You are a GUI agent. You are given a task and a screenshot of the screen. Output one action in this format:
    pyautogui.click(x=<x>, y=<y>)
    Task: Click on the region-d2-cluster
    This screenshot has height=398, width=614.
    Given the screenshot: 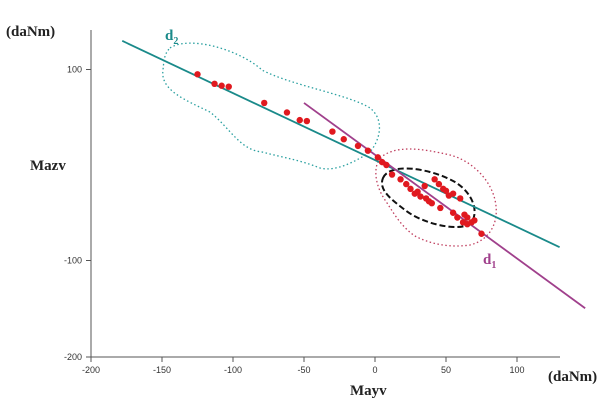 What is the action you would take?
    pyautogui.click(x=271, y=106)
    